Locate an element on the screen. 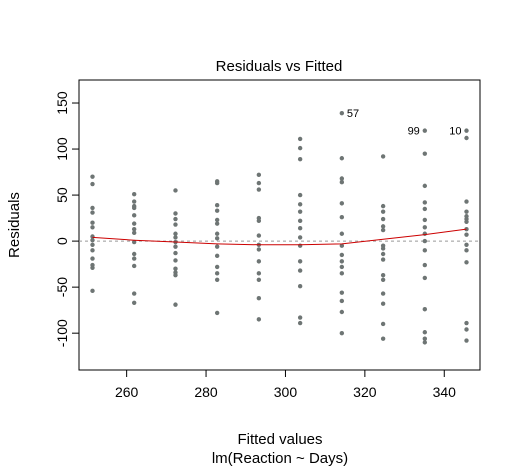 The width and height of the screenshot is (522, 469). x-axis: 260 280 300 320 340 is located at coordinates (286, 384).